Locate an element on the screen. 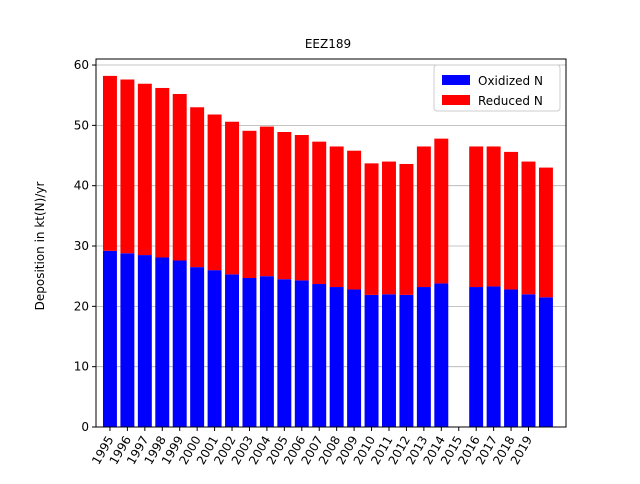  y-tick-label: 10 is located at coordinates (81, 367).